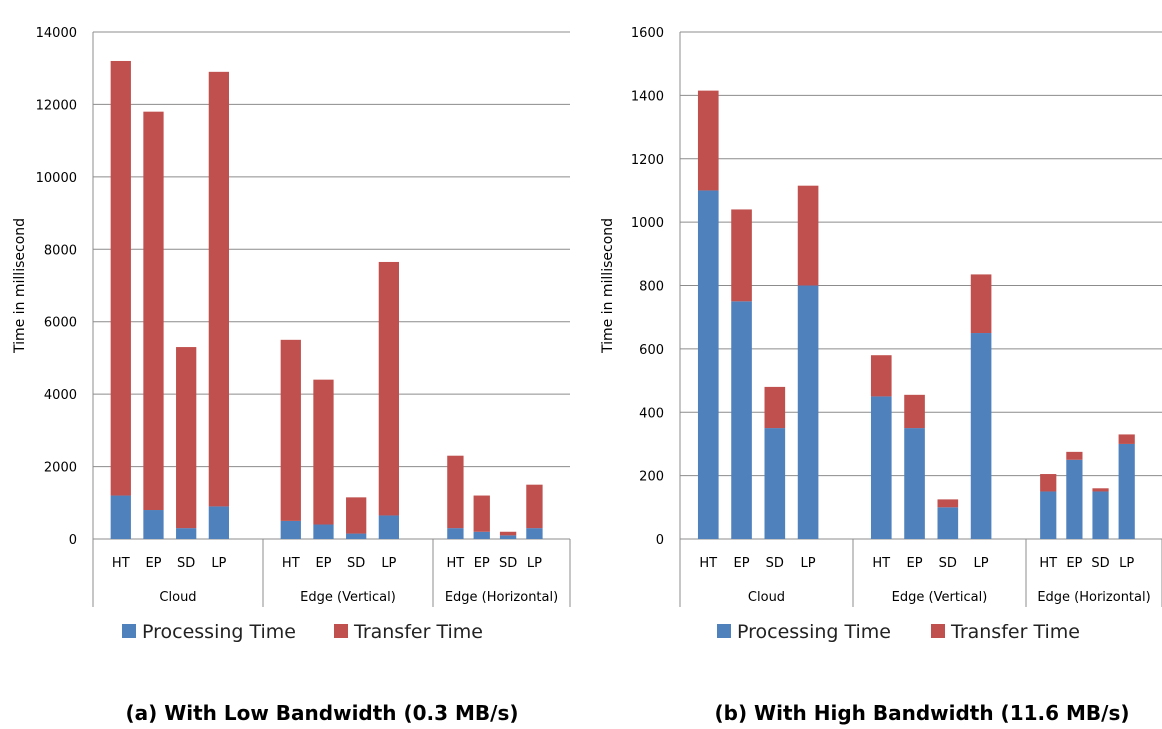  What do you see at coordinates (647, 223) in the screenshot?
I see `y-tick-label: 1000` at bounding box center [647, 223].